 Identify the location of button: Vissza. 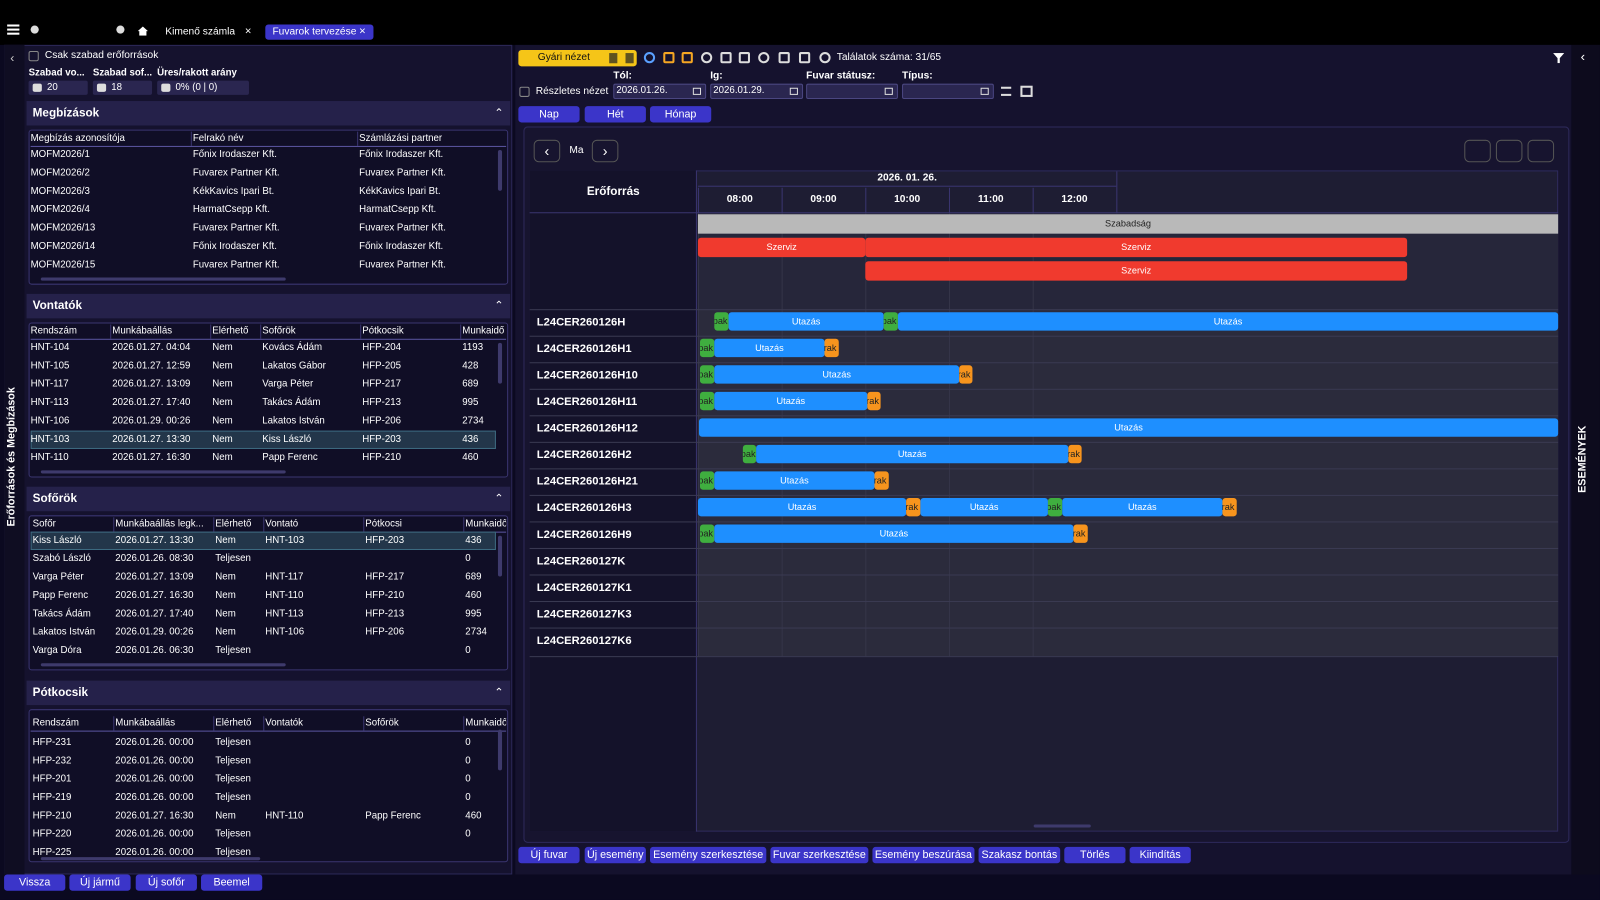
(35, 882).